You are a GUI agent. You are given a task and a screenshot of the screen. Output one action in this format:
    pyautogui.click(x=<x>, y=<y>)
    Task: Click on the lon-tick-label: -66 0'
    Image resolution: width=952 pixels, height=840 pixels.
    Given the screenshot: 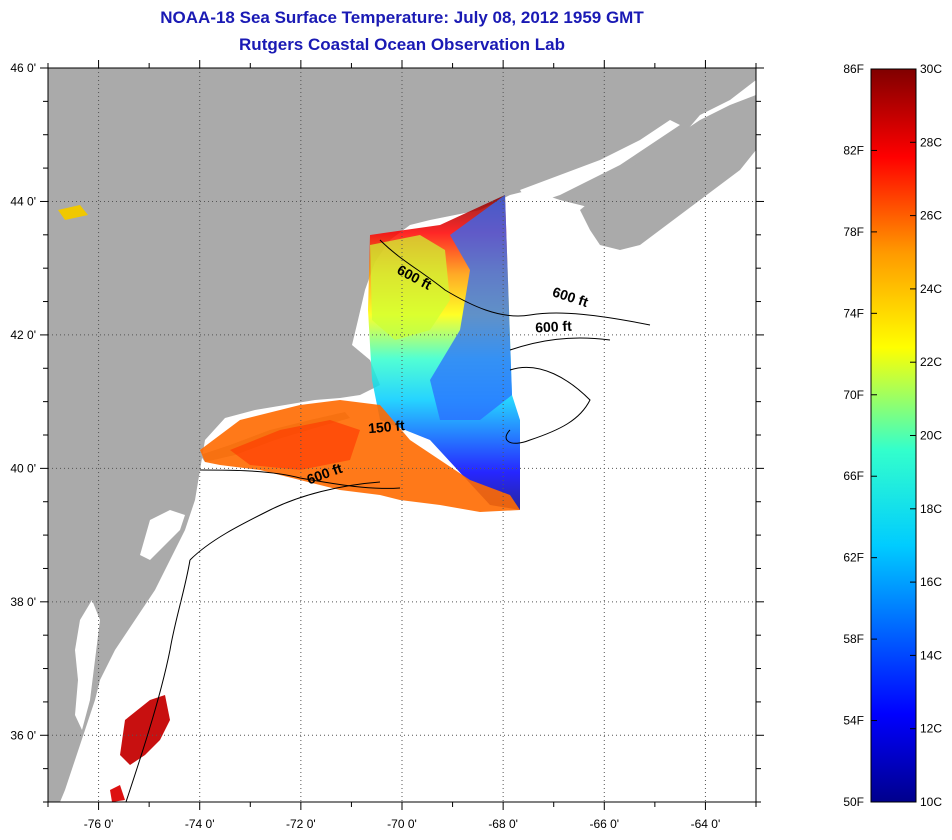 What is the action you would take?
    pyautogui.click(x=604, y=824)
    